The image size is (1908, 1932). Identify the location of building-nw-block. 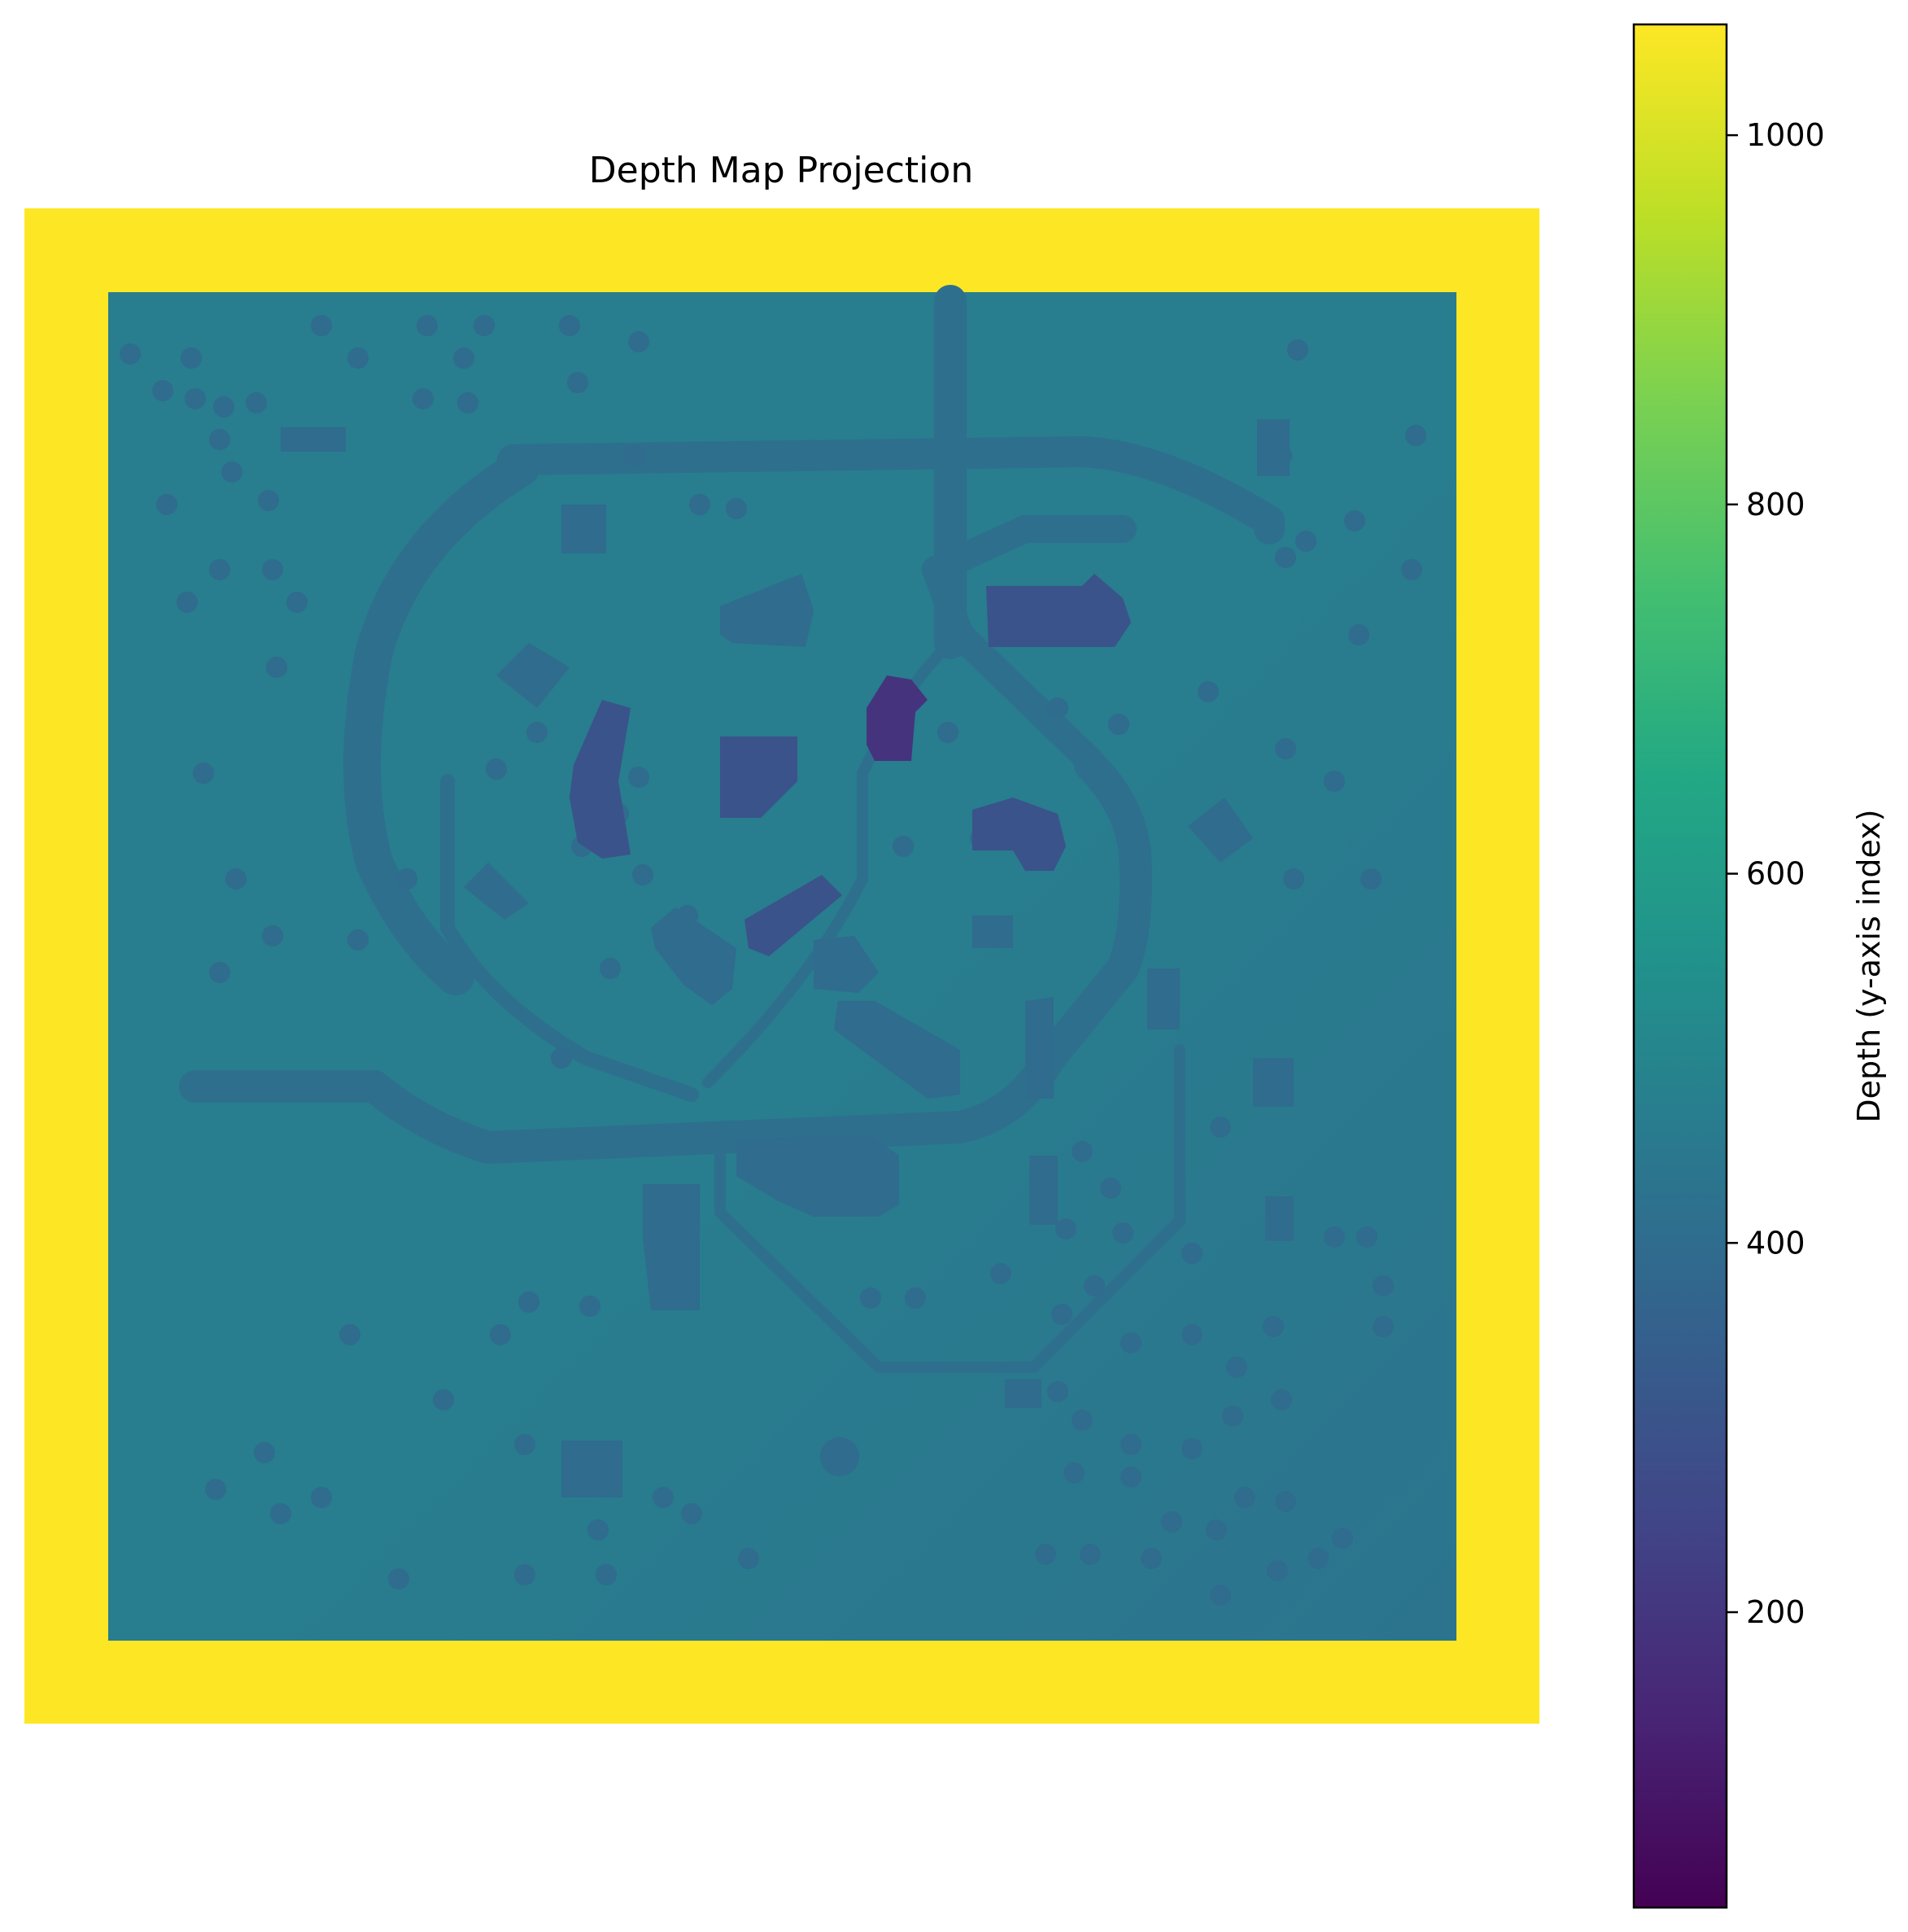
(313, 439).